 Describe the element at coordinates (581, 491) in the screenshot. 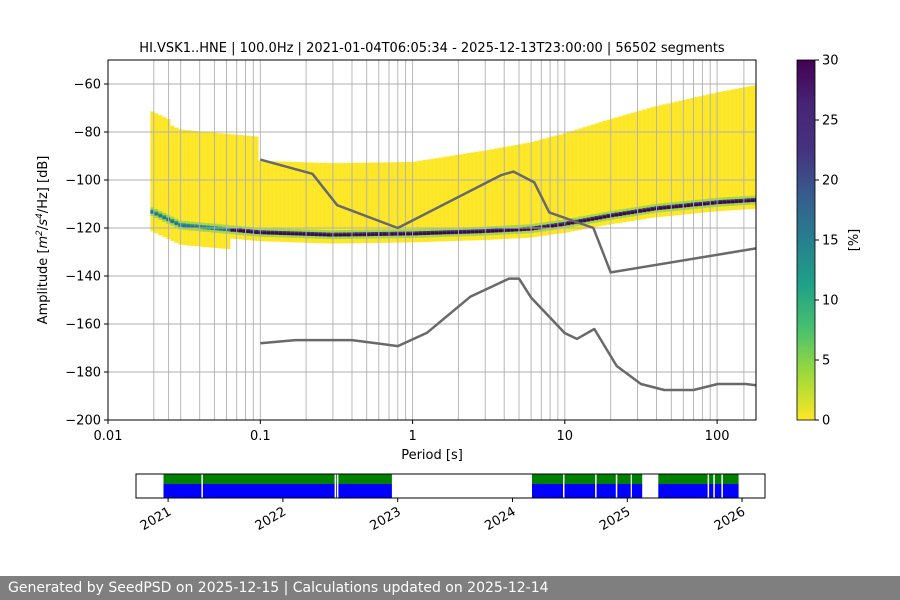

I see `coverage-bottom` at that location.